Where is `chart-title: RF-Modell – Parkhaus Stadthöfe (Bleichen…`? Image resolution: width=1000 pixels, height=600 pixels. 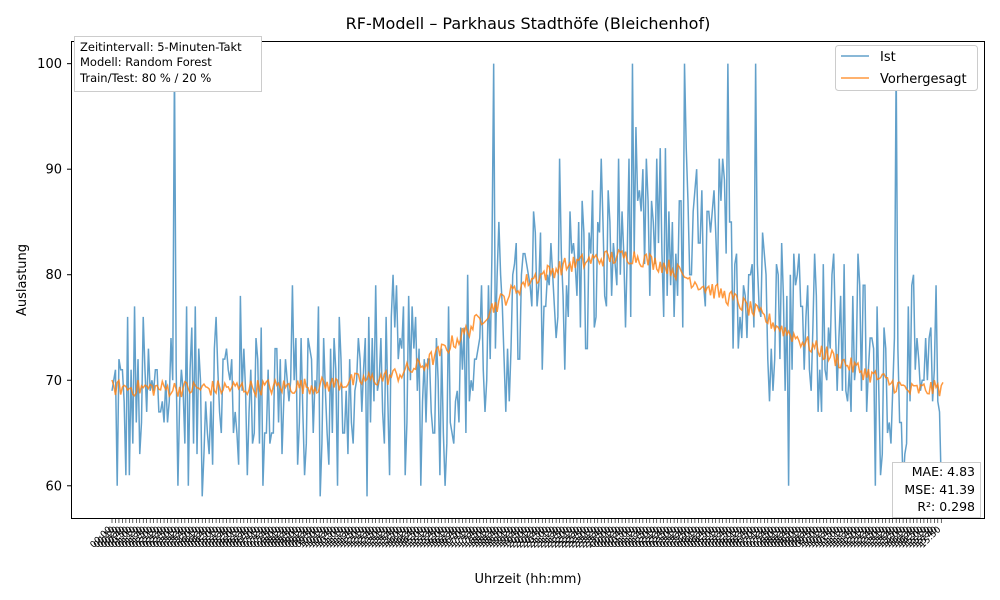
chart-title: RF-Modell – Parkhaus Stadthöfe (Bleichen… is located at coordinates (528, 23).